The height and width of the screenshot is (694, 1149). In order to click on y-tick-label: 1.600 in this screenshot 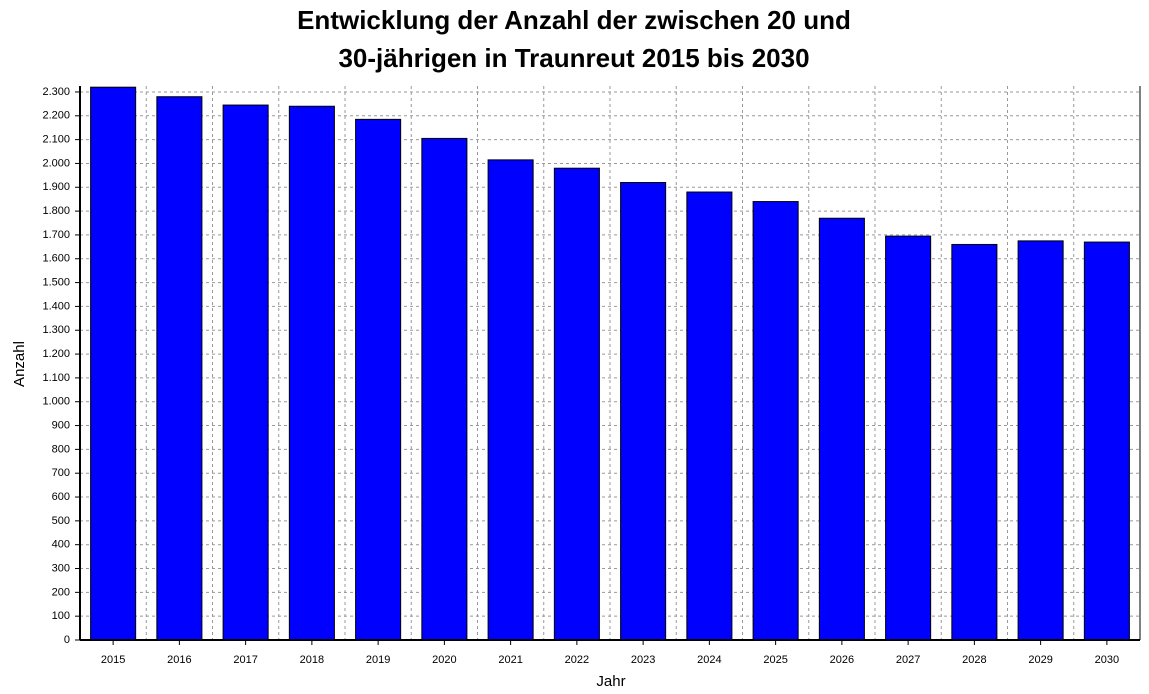, I will do `click(56, 259)`.